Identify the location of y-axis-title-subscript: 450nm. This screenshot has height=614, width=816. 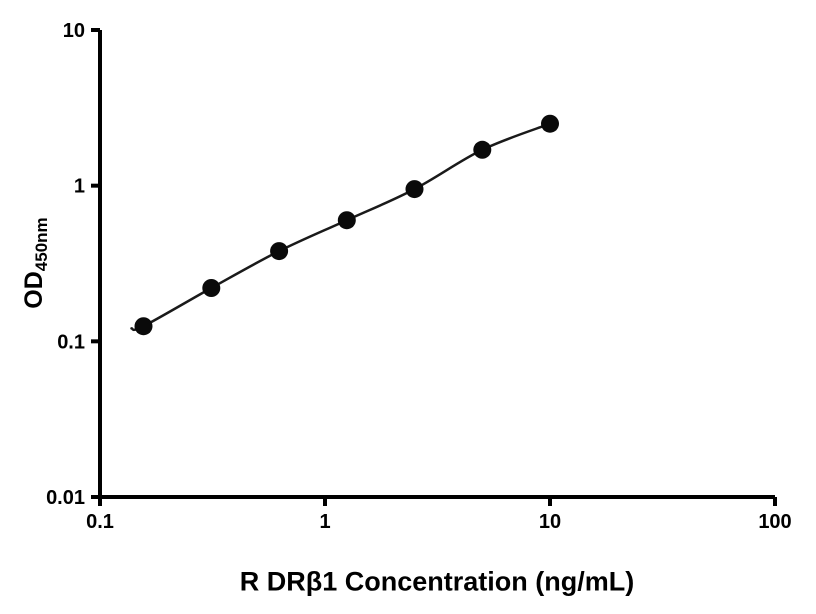
(41, 244).